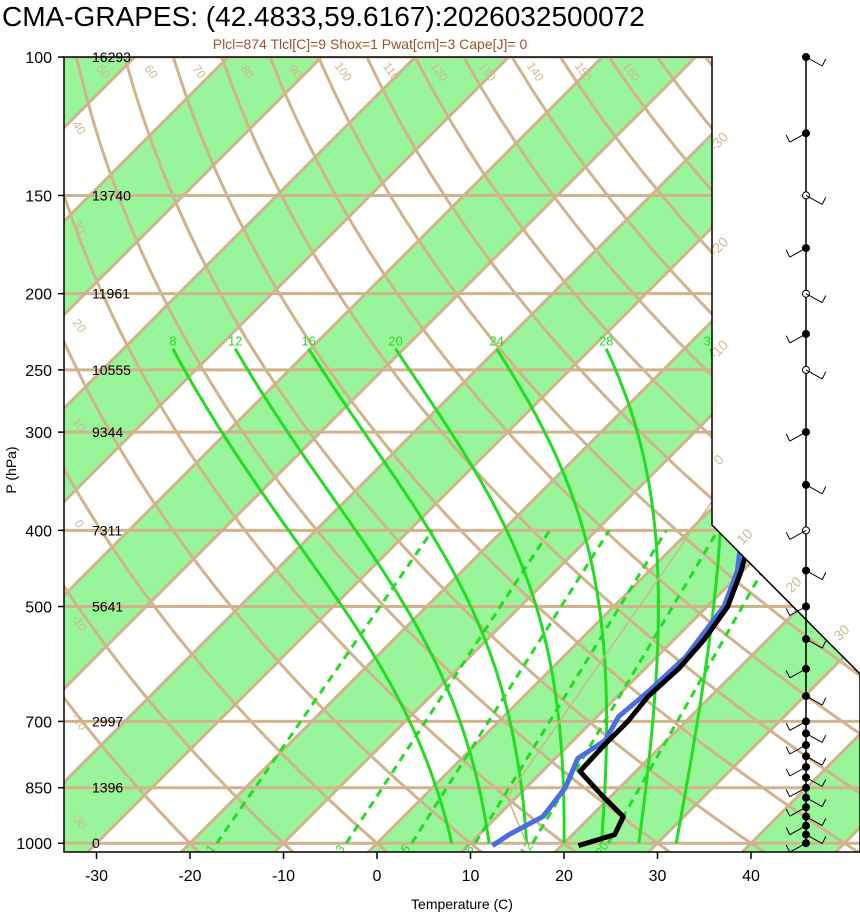  I want to click on isotherm-label: -20, so click(80, 722).